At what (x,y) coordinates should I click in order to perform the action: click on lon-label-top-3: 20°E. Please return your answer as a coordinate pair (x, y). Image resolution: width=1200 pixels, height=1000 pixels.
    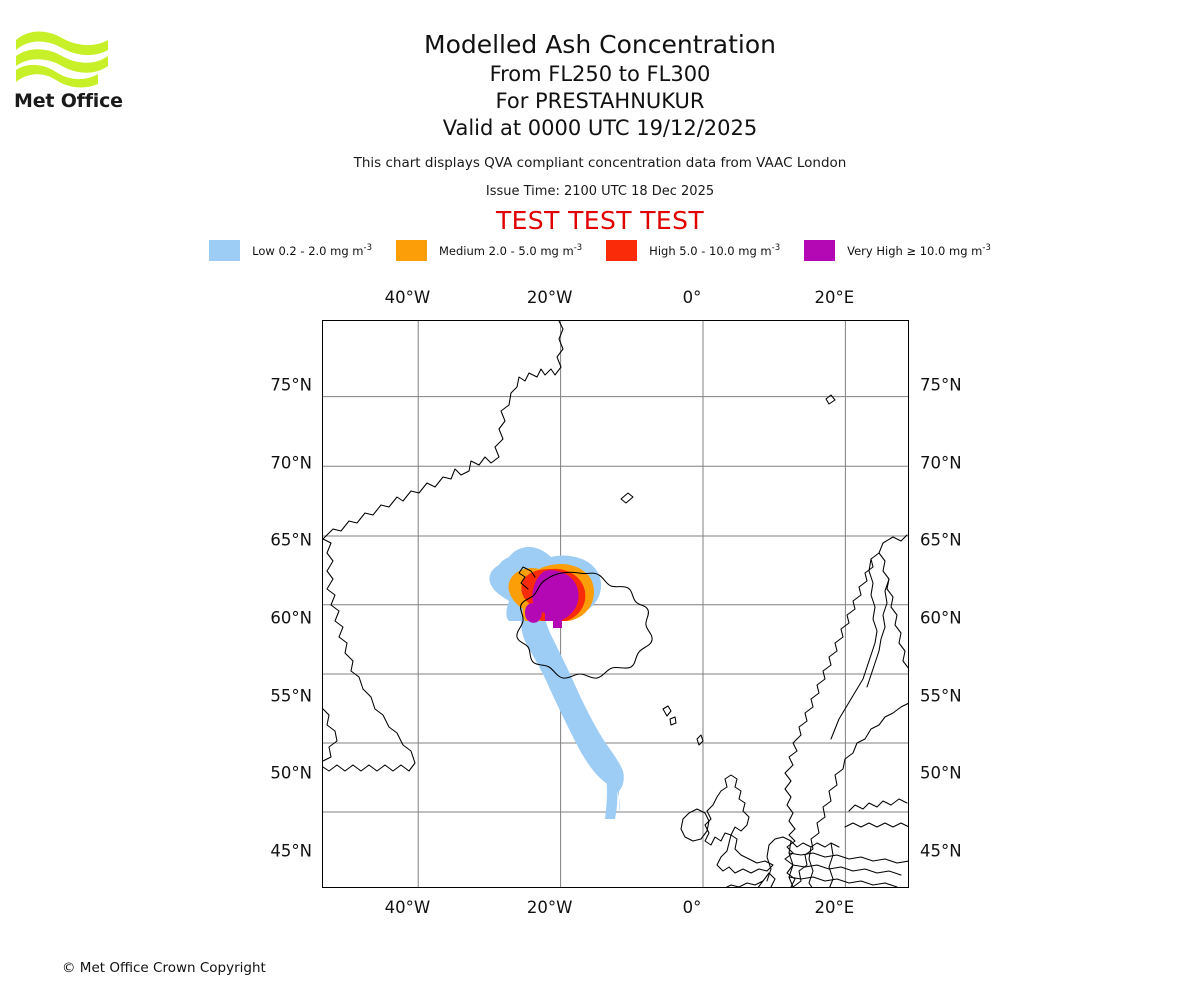
    Looking at the image, I should click on (834, 297).